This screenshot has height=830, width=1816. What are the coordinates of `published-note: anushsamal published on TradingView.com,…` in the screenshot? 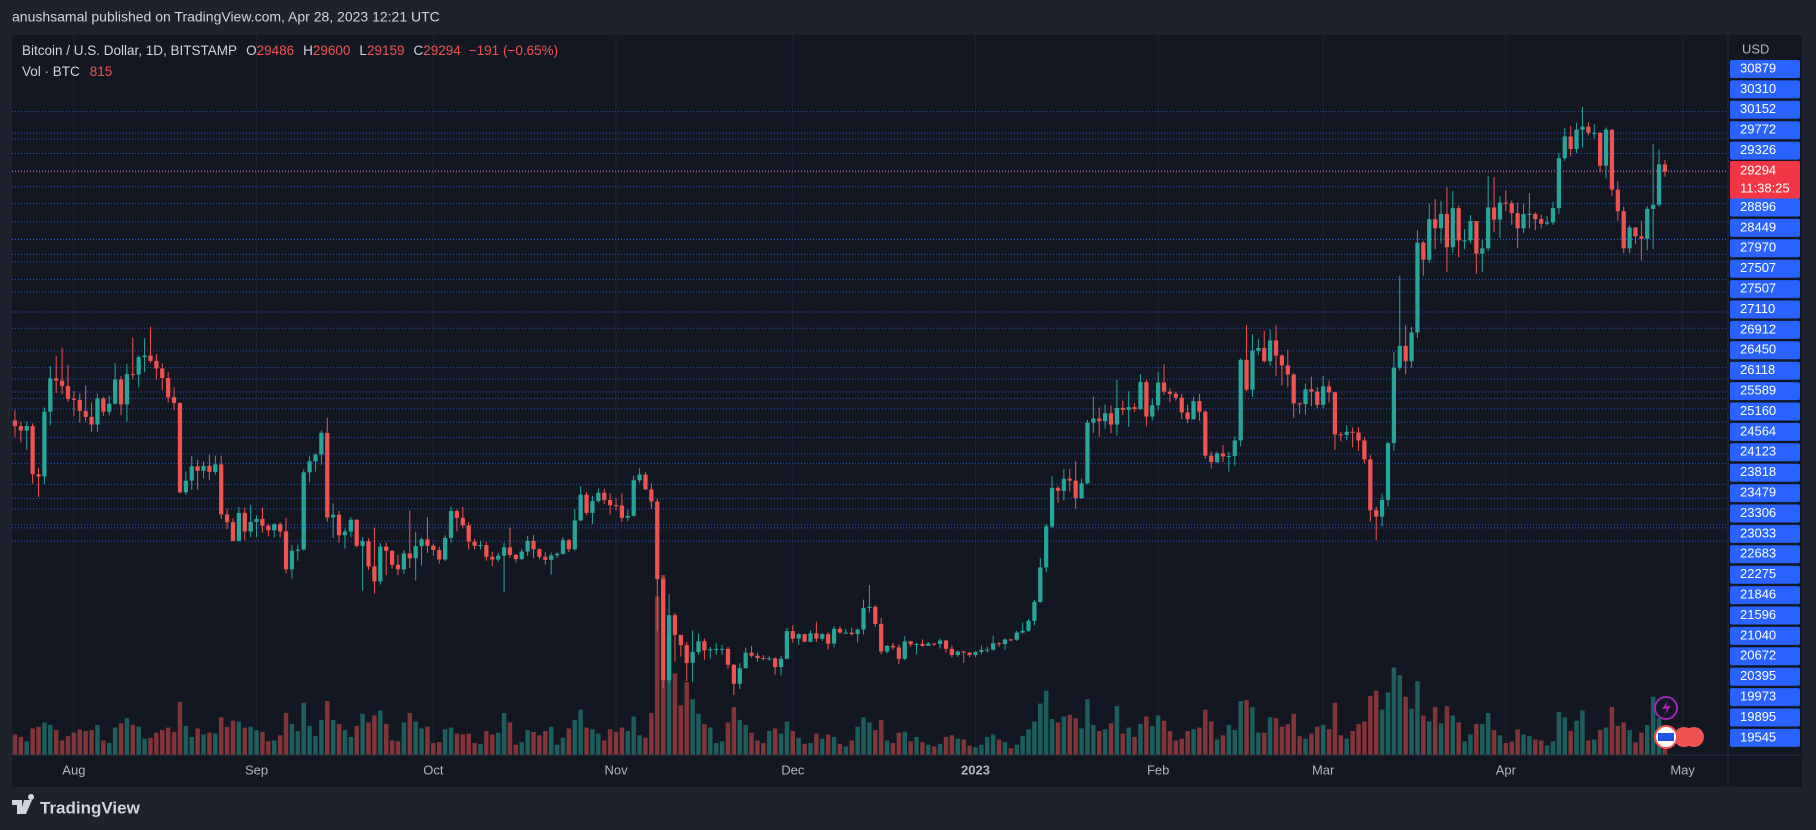 It's located at (226, 17).